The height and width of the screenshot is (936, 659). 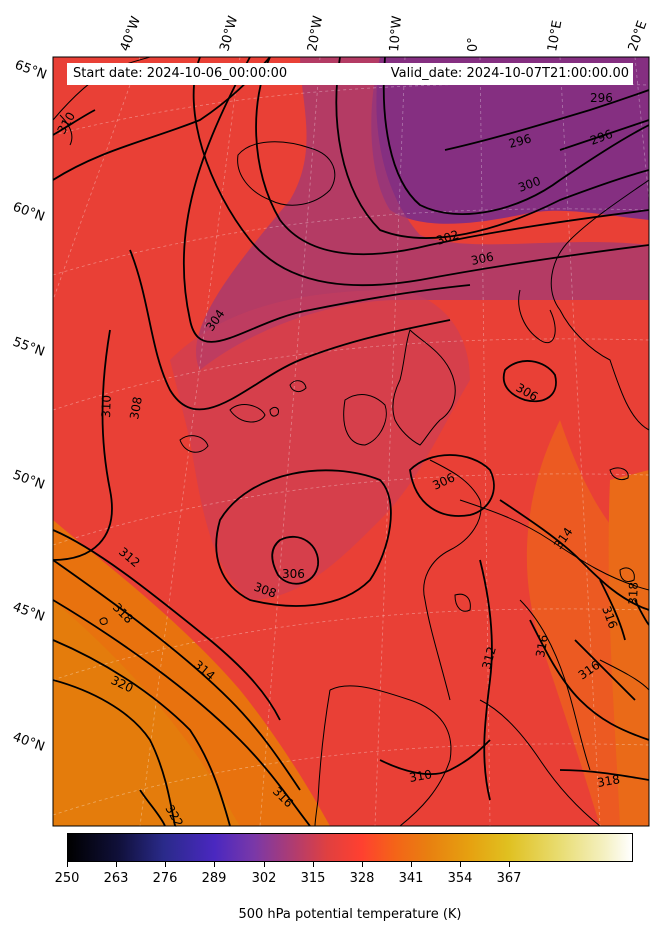 What do you see at coordinates (30, 406) in the screenshot?
I see `latitude-labels: 65°N 60°N 55°N 50°N 45°N 40°N` at bounding box center [30, 406].